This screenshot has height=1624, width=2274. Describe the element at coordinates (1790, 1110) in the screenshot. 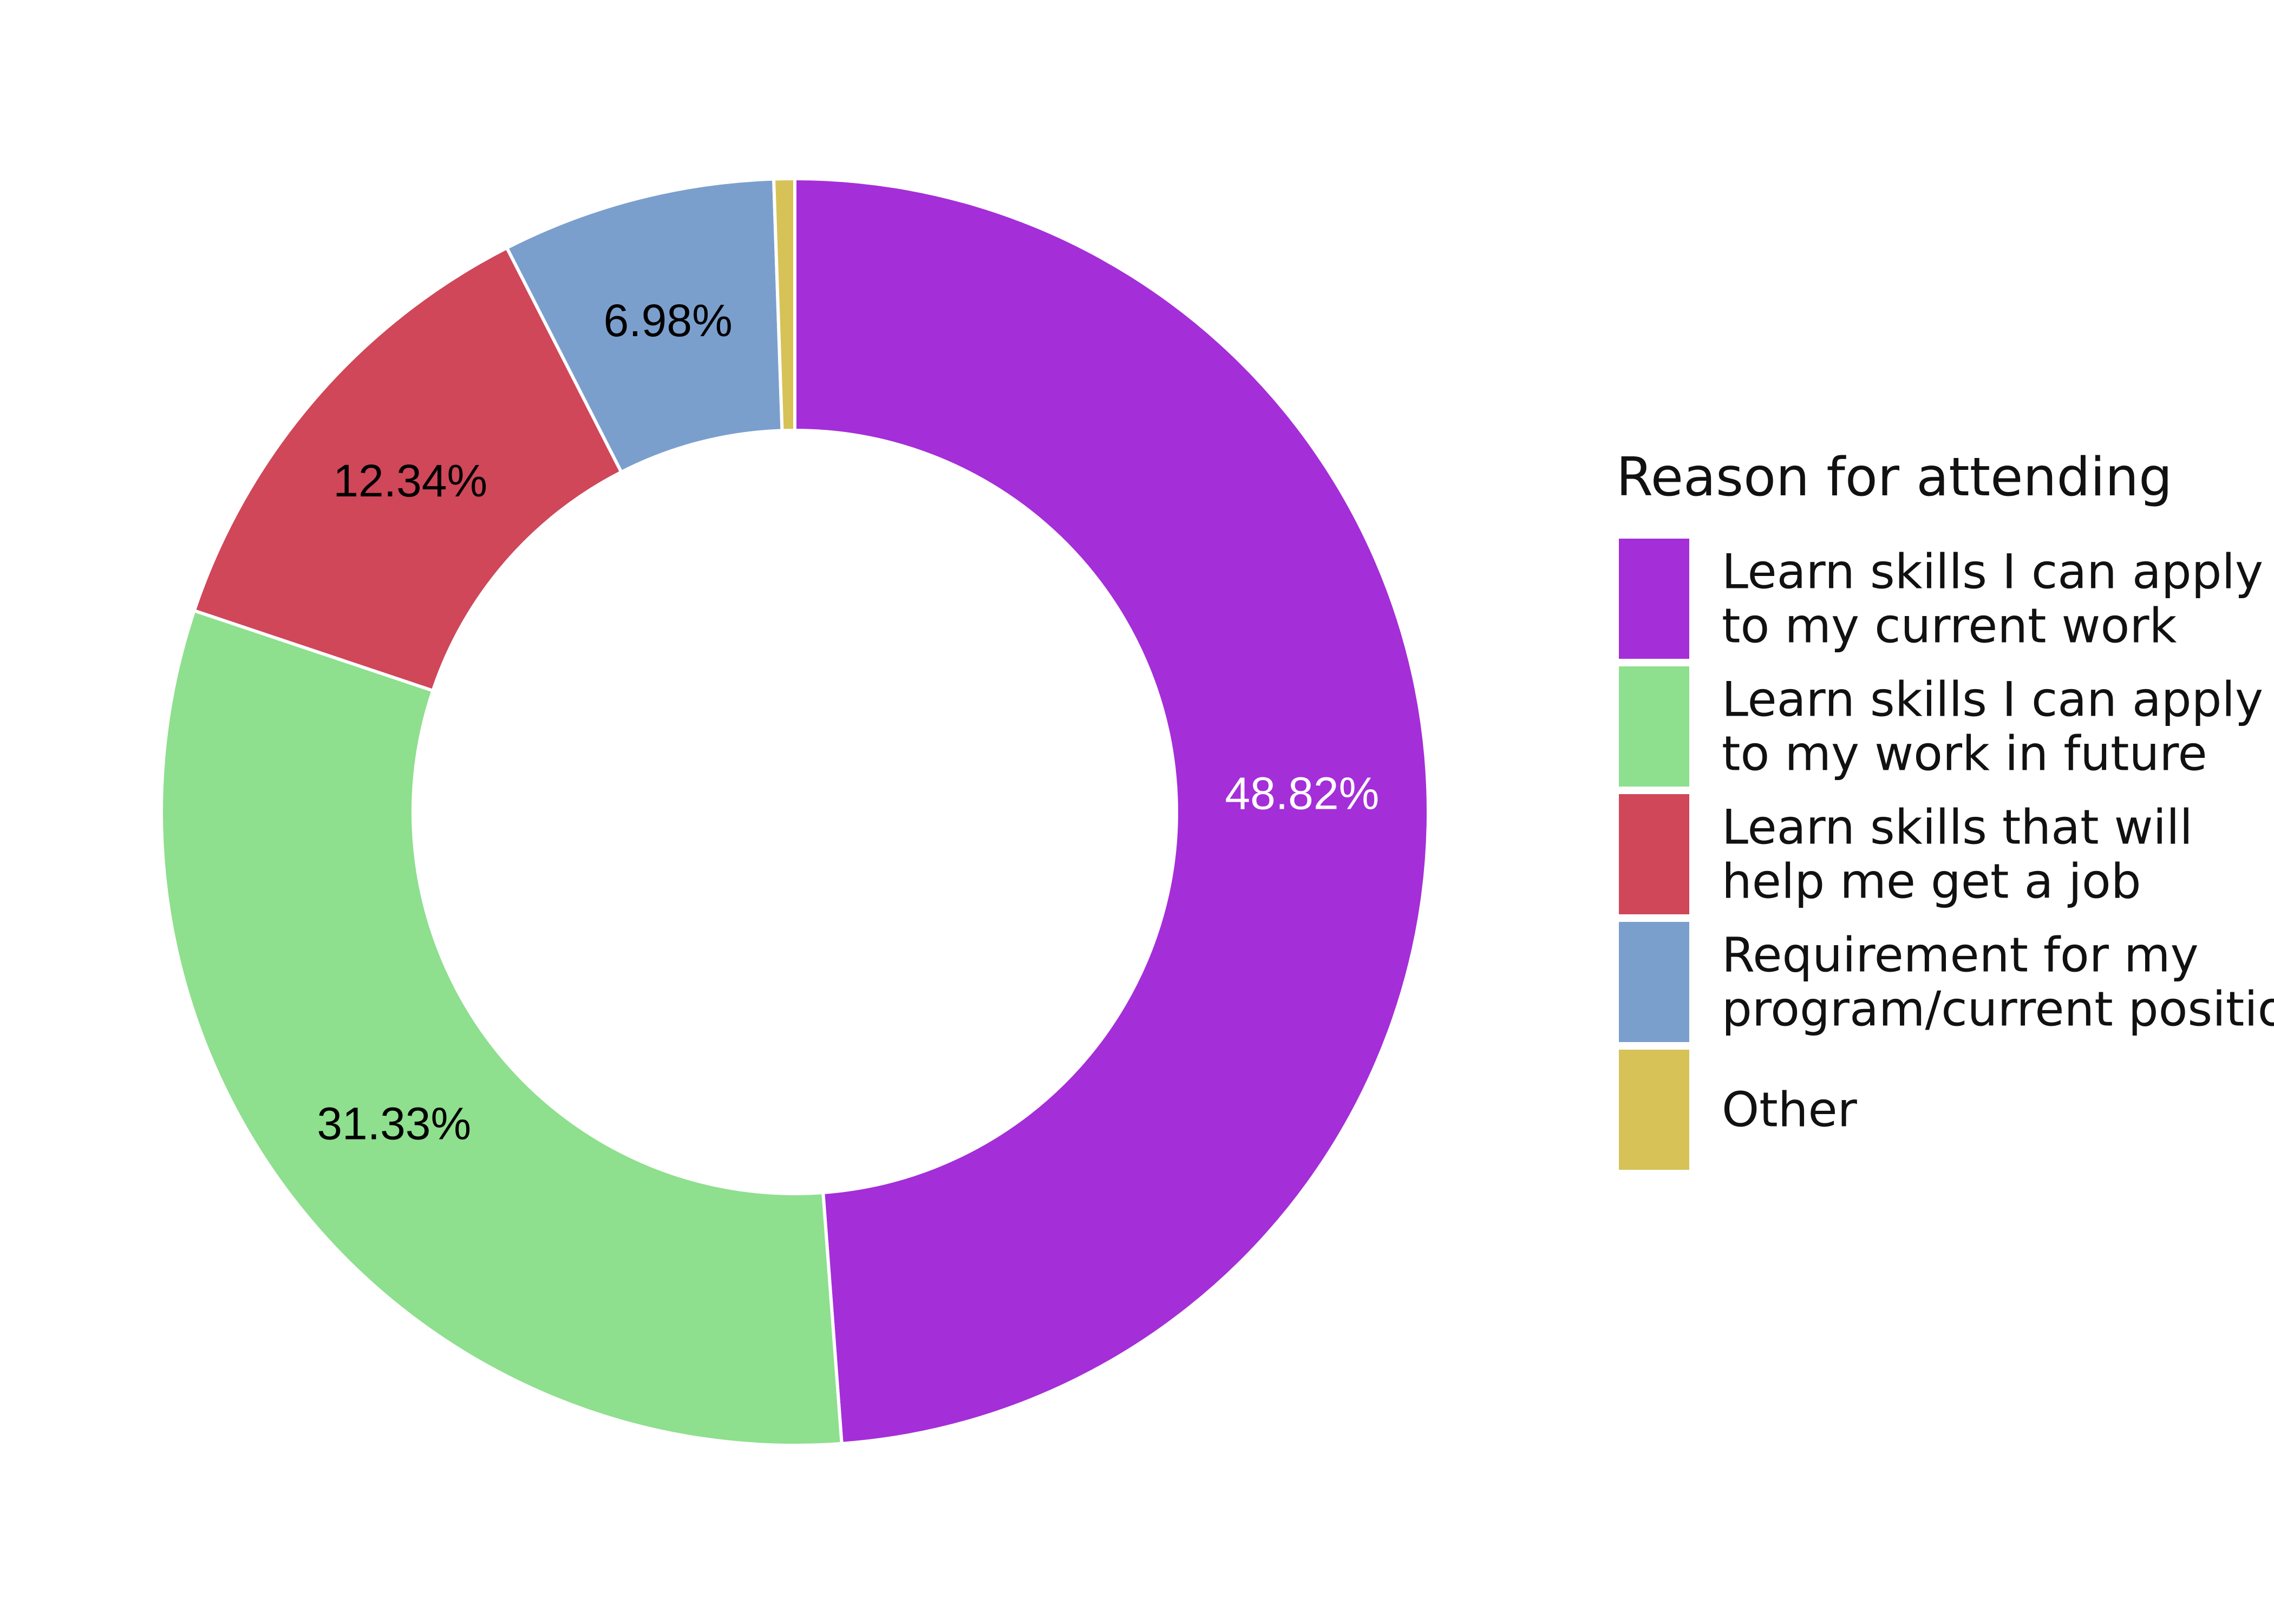

I see `legend-label-4: Other` at that location.